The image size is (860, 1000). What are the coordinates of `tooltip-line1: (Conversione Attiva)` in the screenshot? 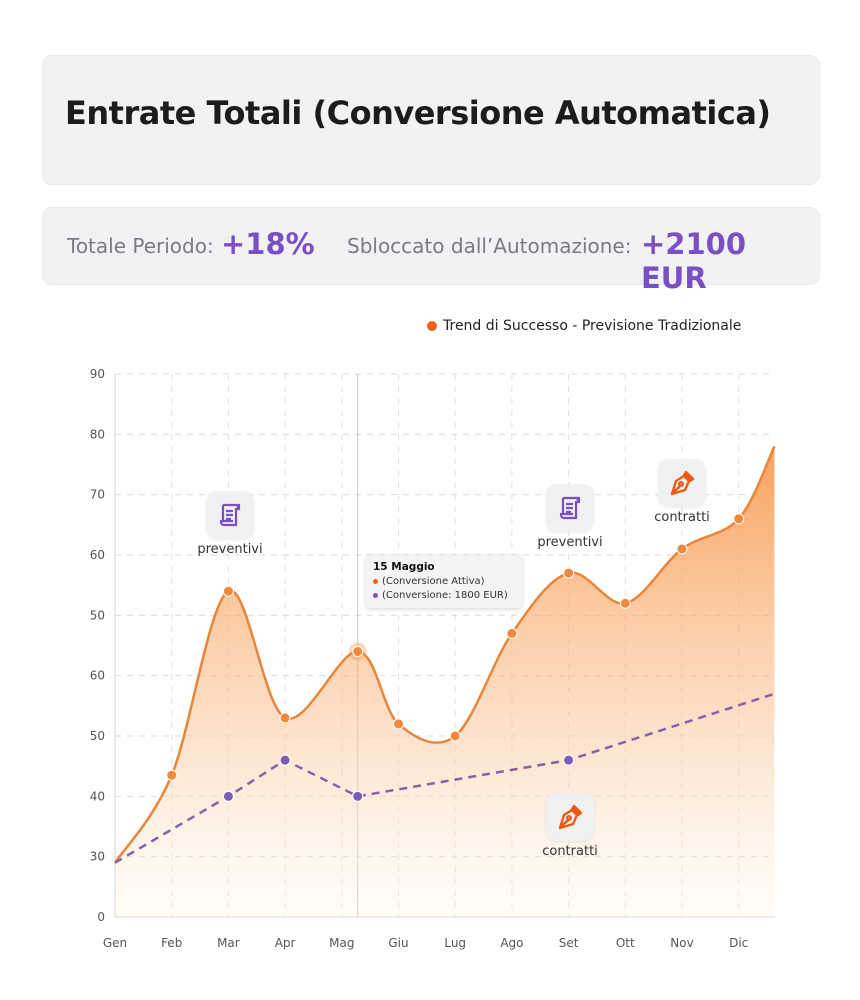 It's located at (433, 581).